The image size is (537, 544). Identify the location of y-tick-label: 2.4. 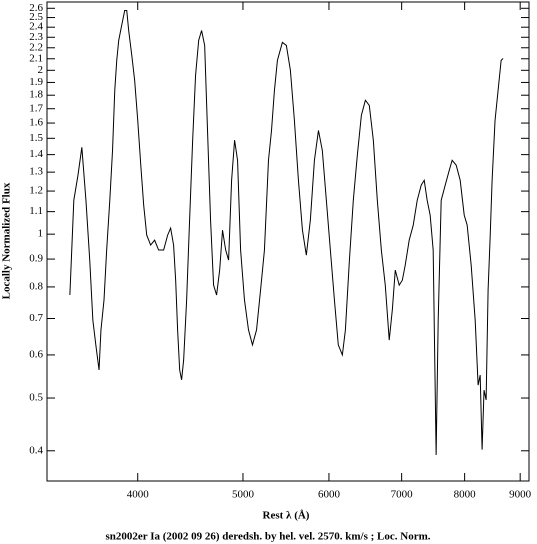
(36, 27).